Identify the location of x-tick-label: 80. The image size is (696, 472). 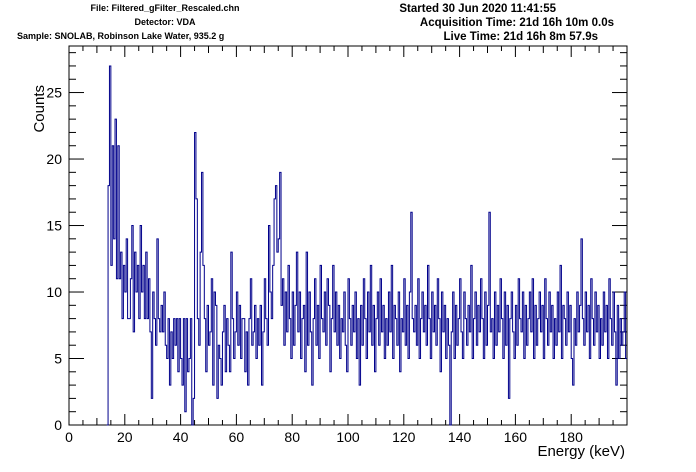
(292, 437).